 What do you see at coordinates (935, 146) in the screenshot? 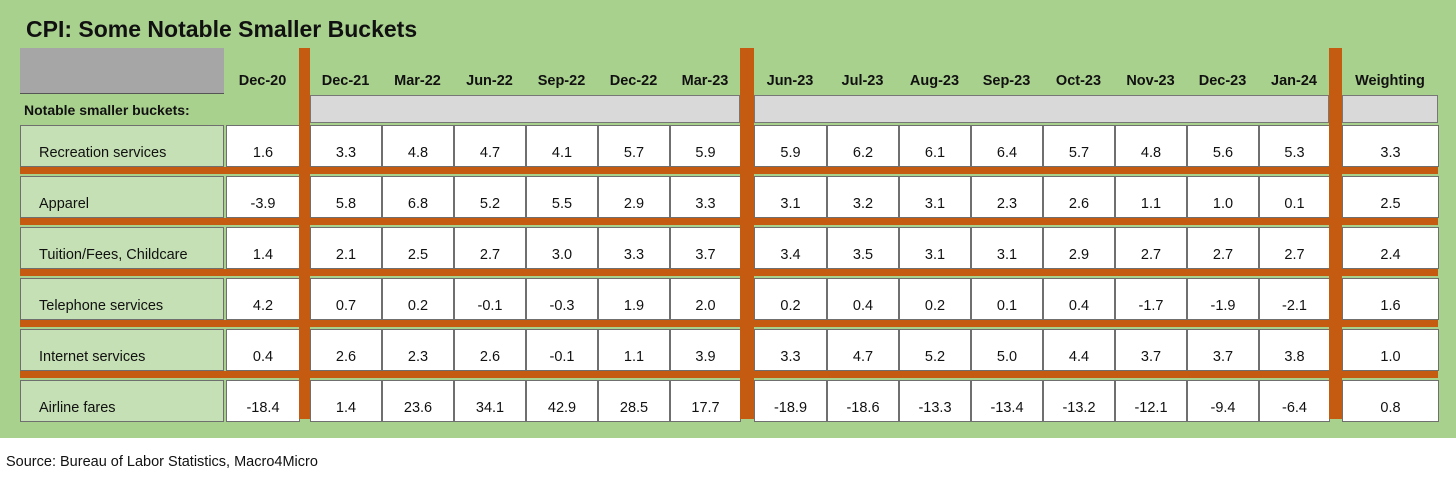
I see `data-cell: 6.1` at bounding box center [935, 146].